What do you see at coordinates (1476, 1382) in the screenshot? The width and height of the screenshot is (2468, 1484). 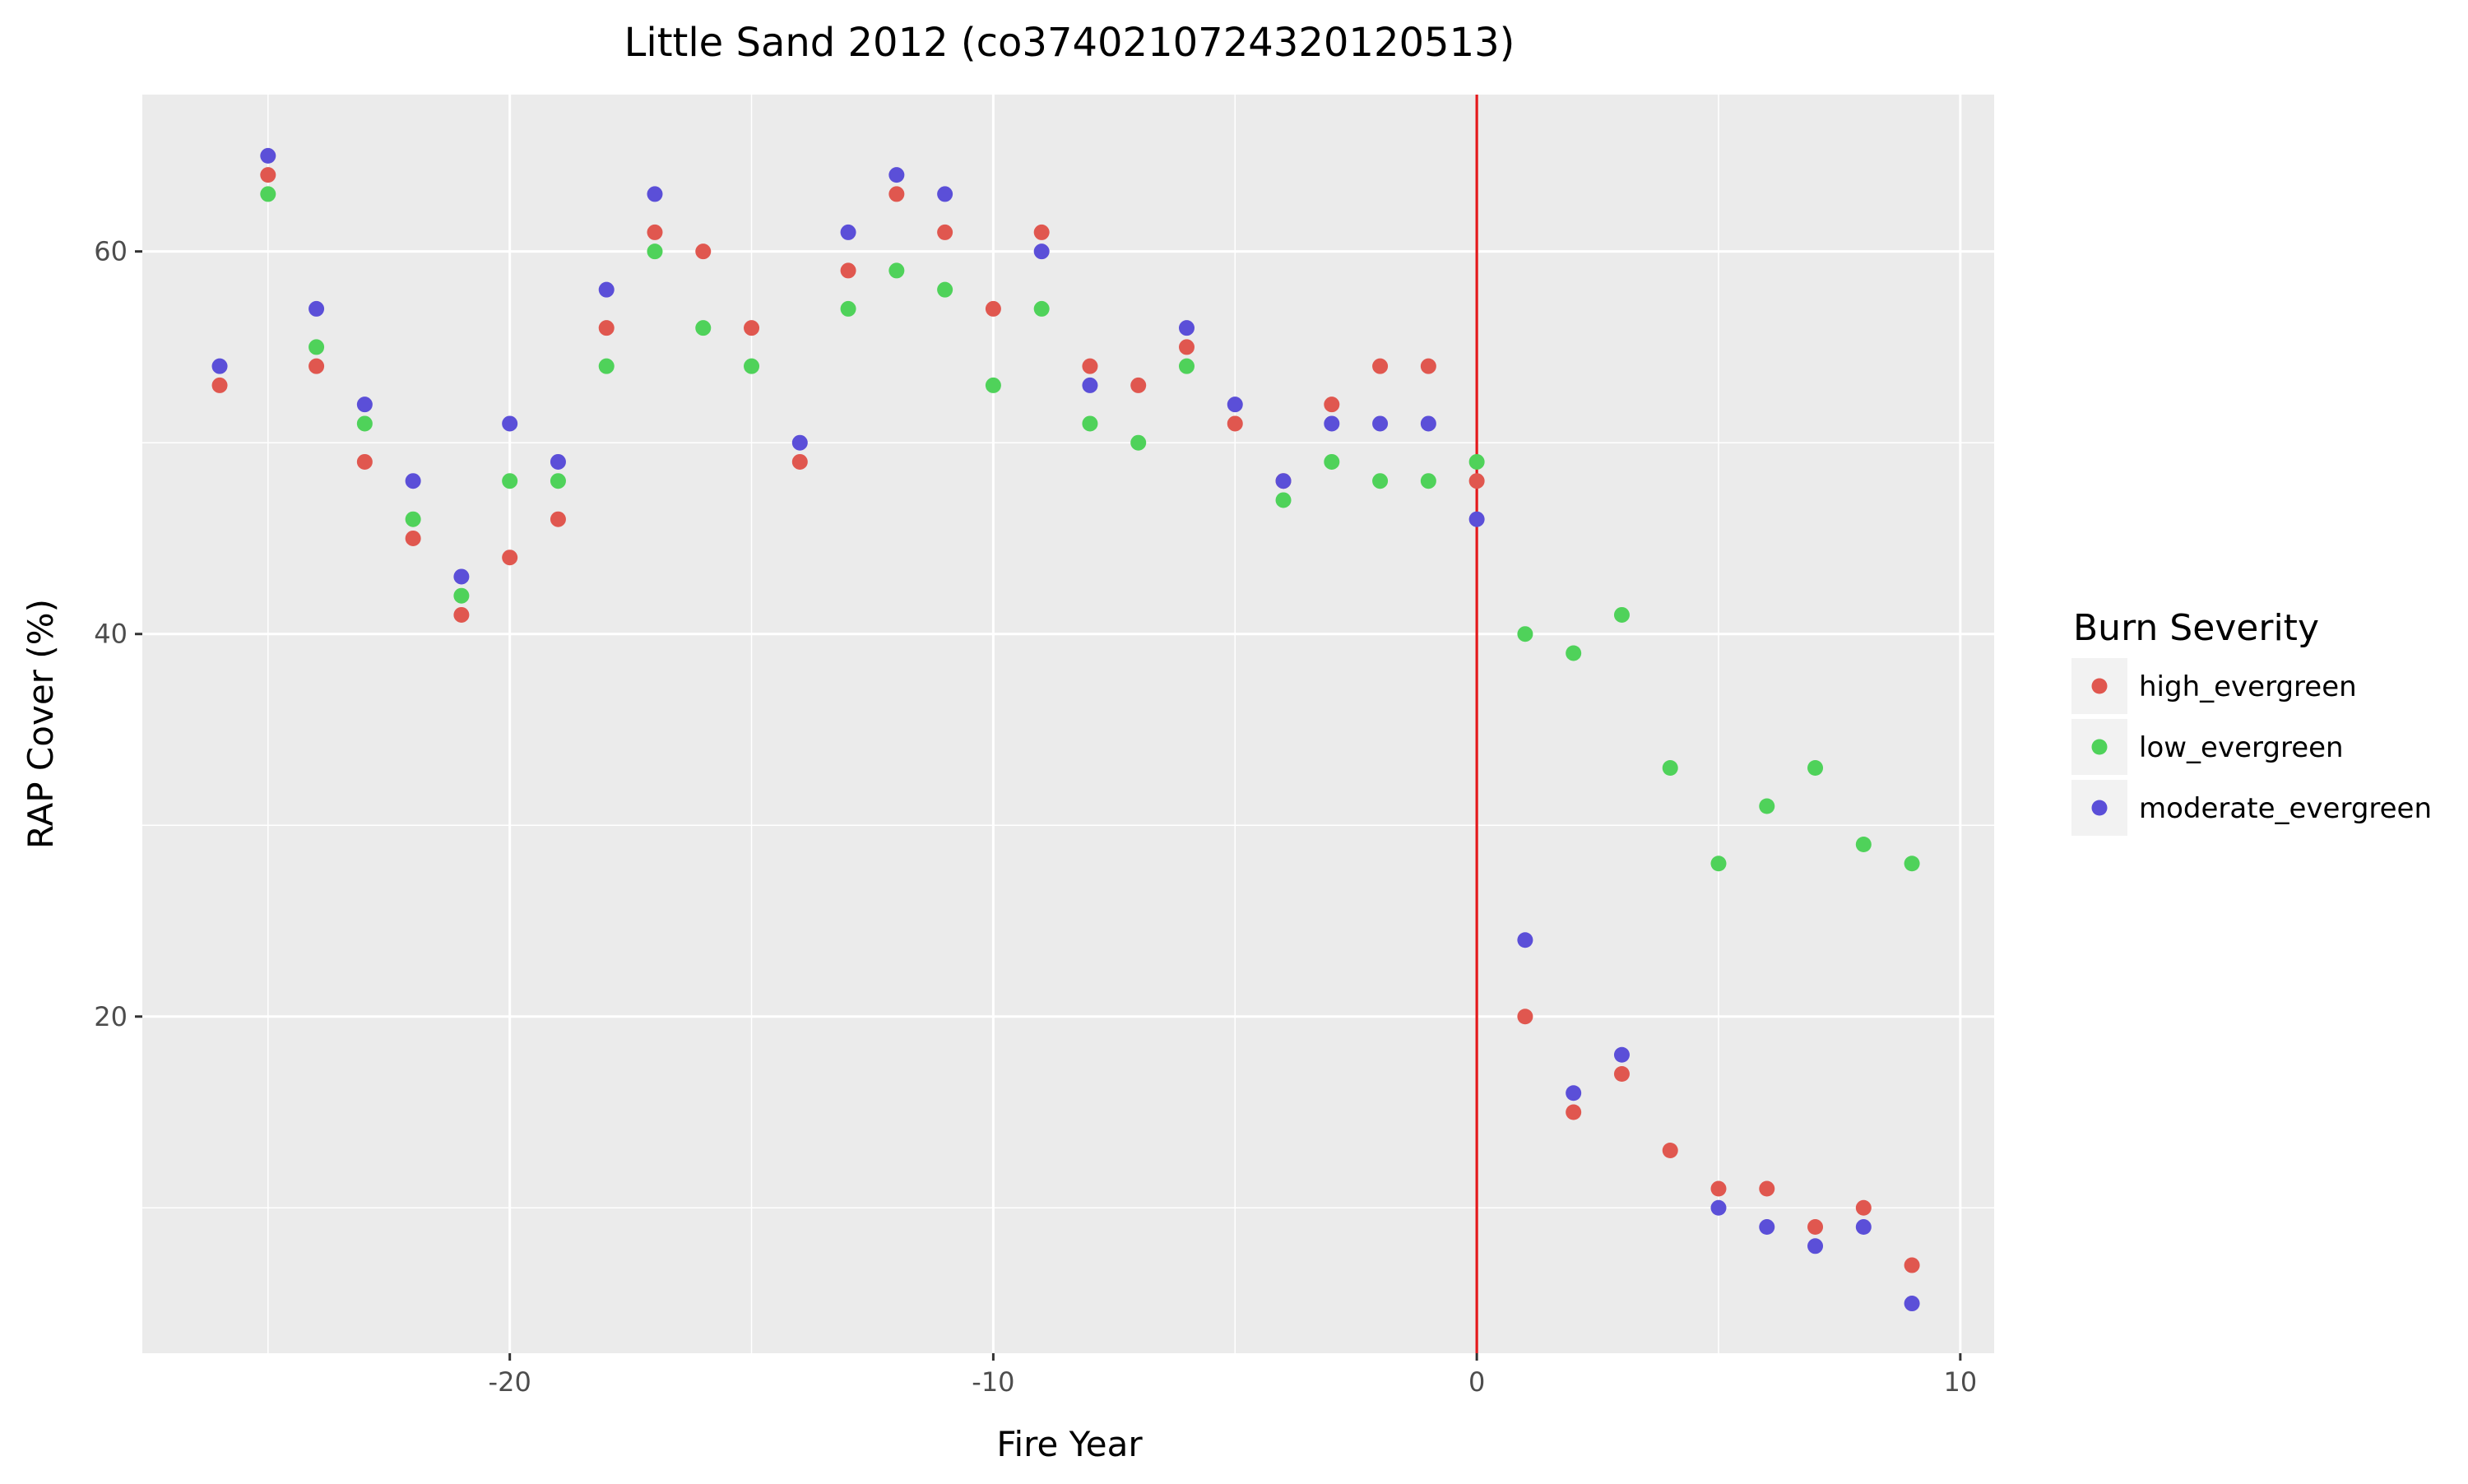 I see `x-tick-label: 0` at bounding box center [1476, 1382].